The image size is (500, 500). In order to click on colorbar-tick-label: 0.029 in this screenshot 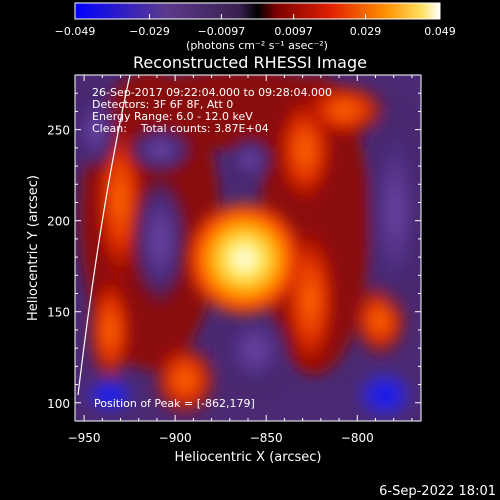, I will do `click(366, 31)`.